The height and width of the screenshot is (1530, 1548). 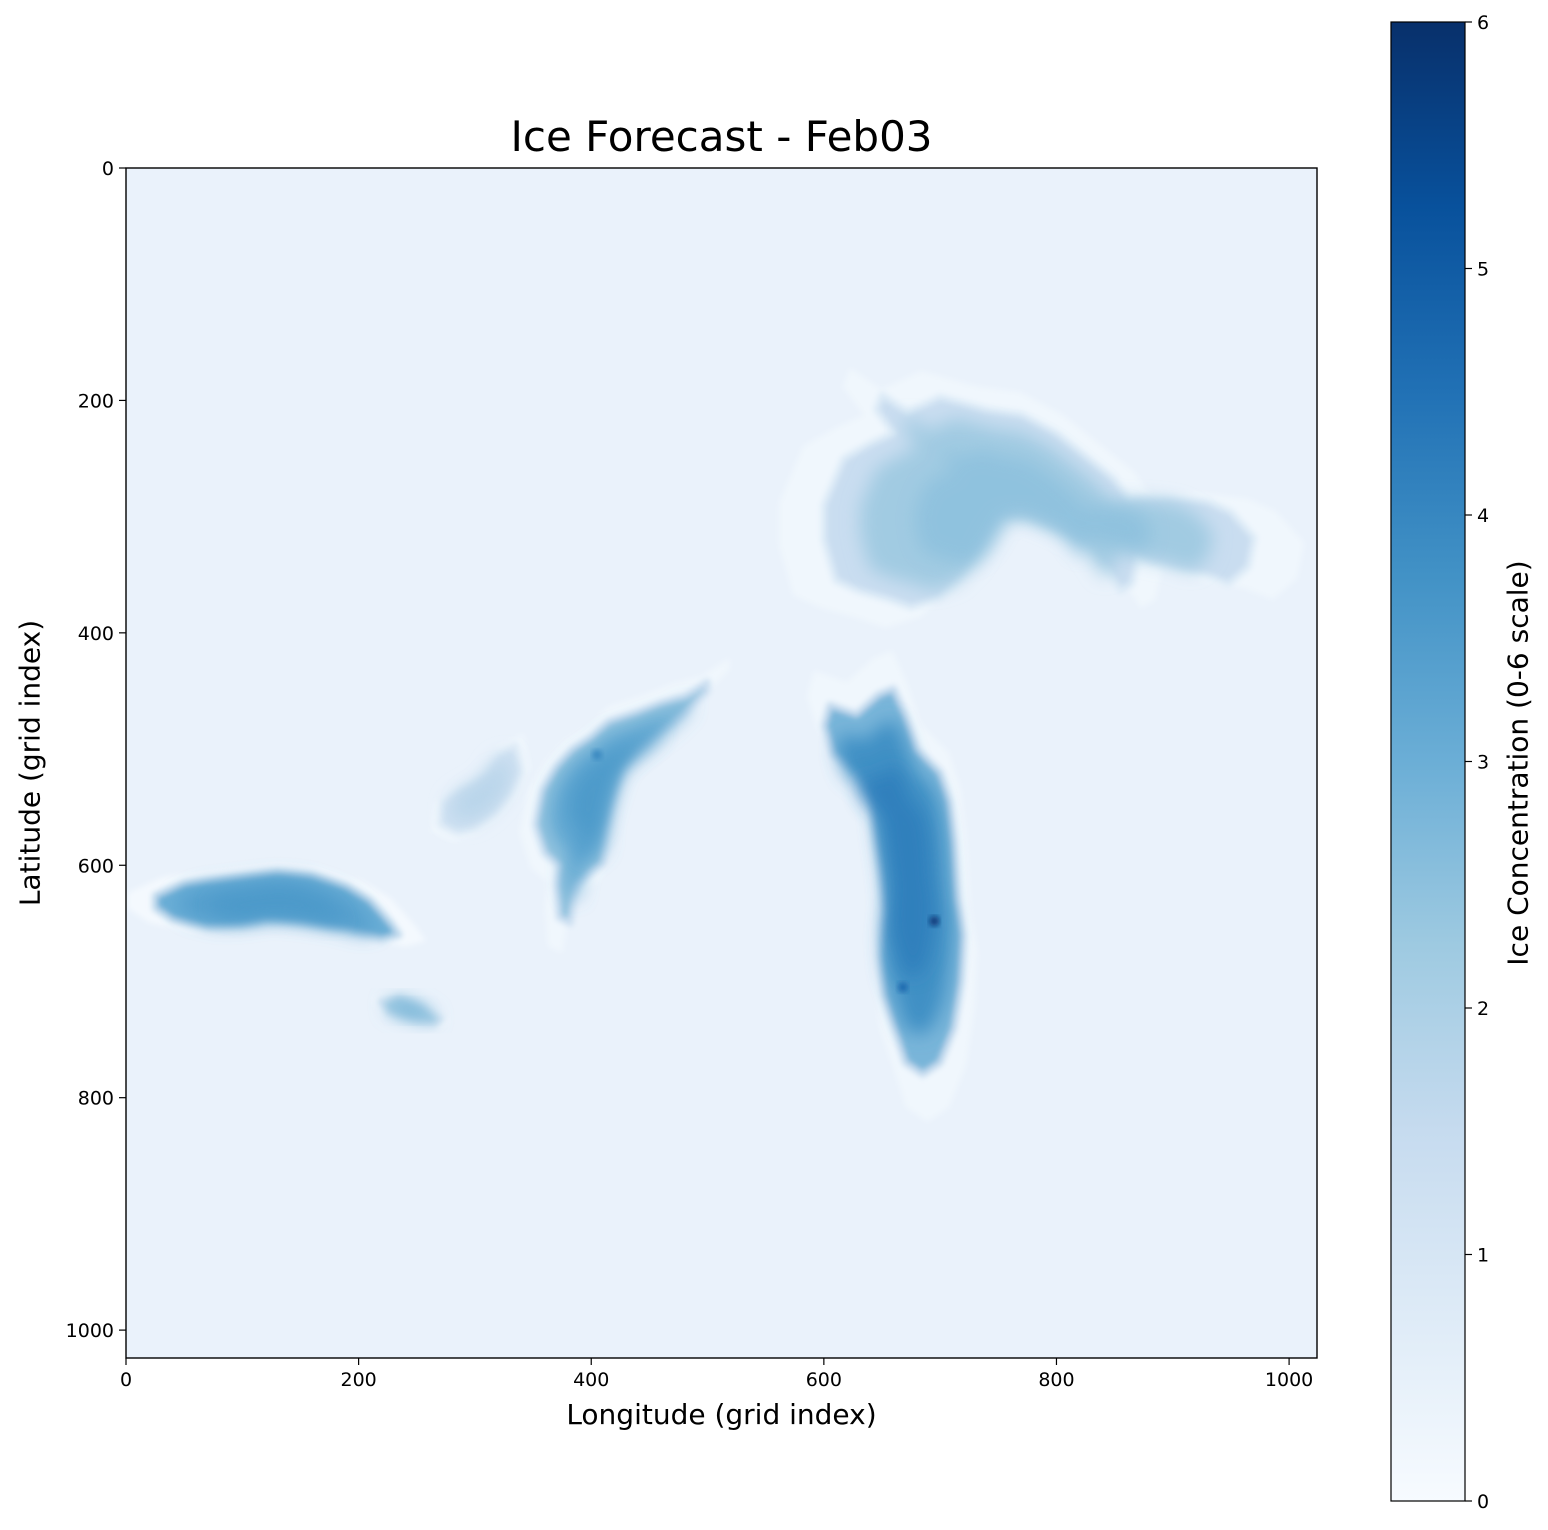 What do you see at coordinates (1483, 763) in the screenshot?
I see `colorbar-tick-label: 3` at bounding box center [1483, 763].